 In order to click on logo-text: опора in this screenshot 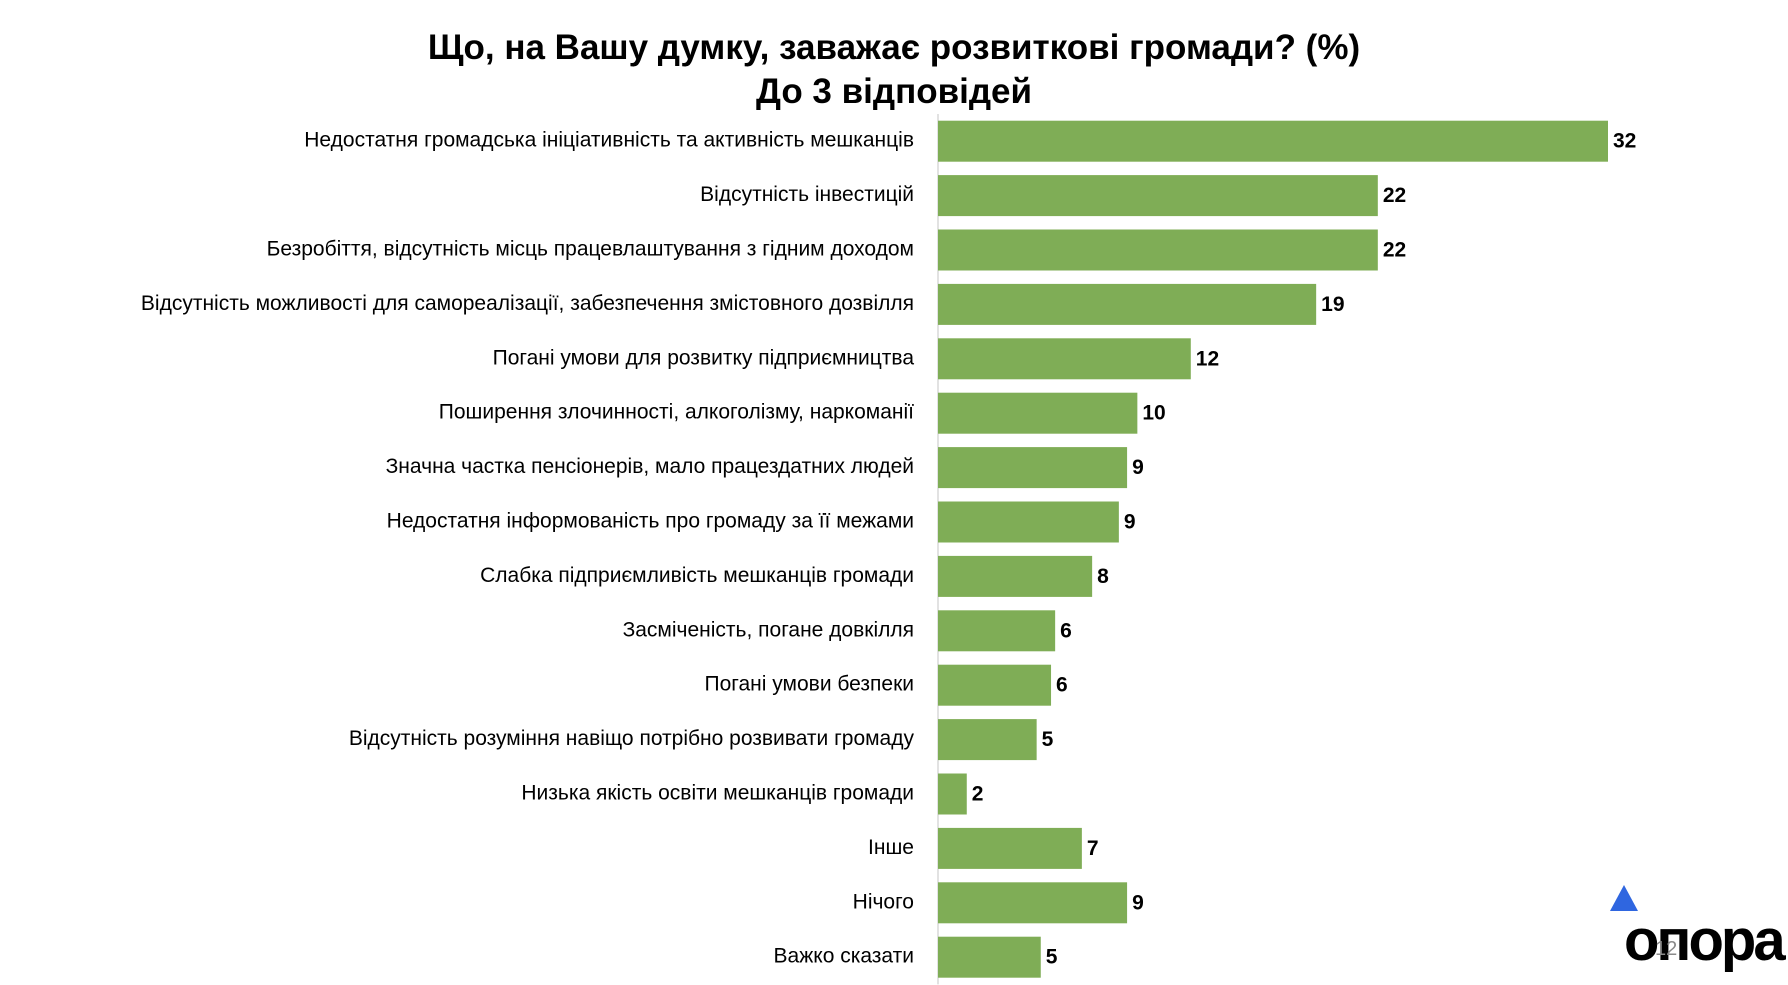, I will do `click(1705, 940)`.